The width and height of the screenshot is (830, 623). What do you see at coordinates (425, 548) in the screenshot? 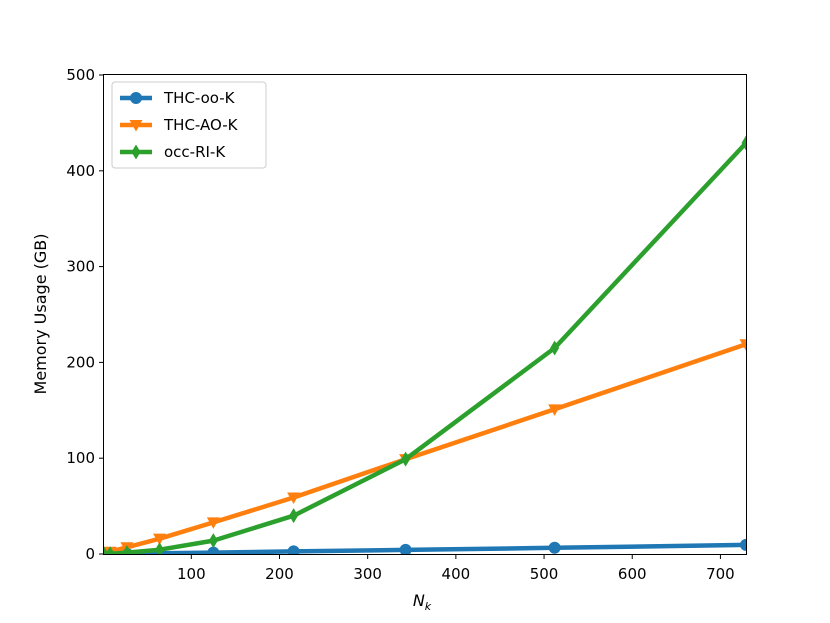
I see `series-line` at bounding box center [425, 548].